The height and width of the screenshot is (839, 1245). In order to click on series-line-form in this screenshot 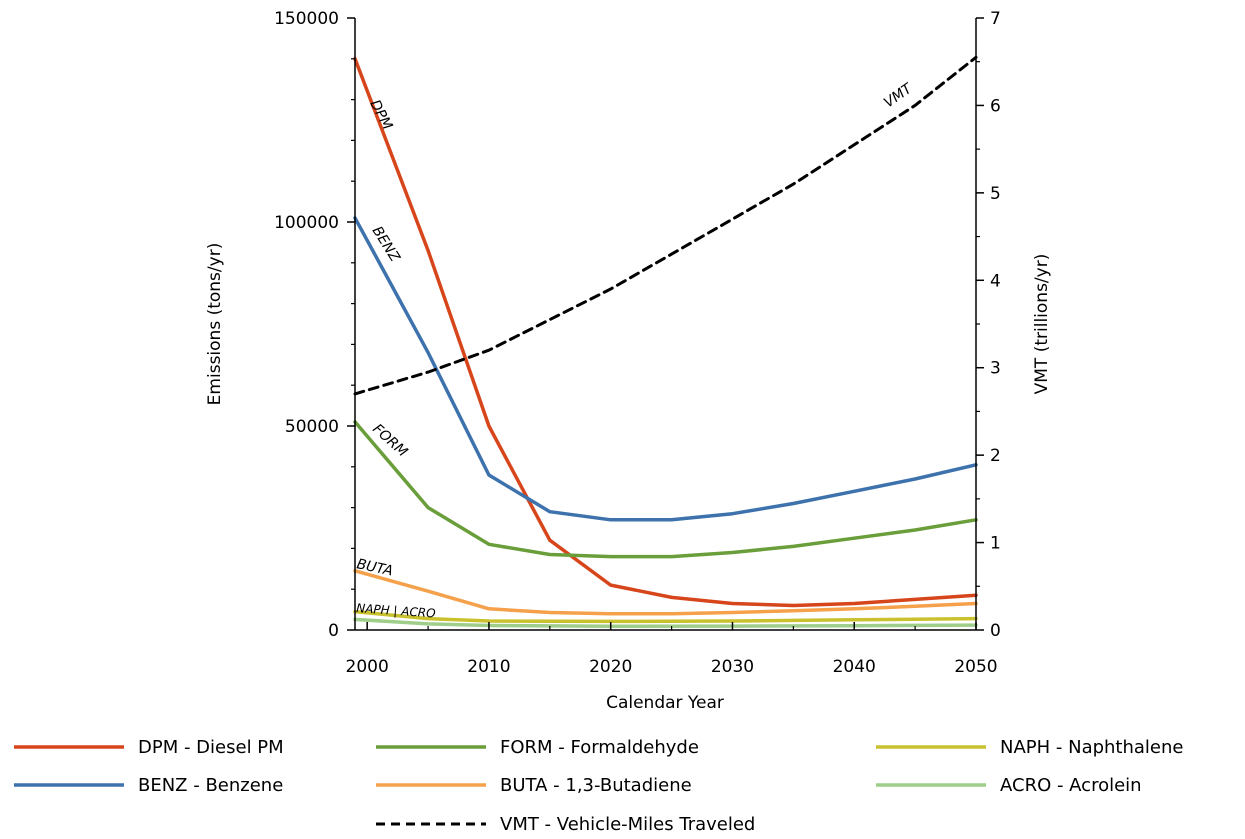, I will do `click(665, 489)`.